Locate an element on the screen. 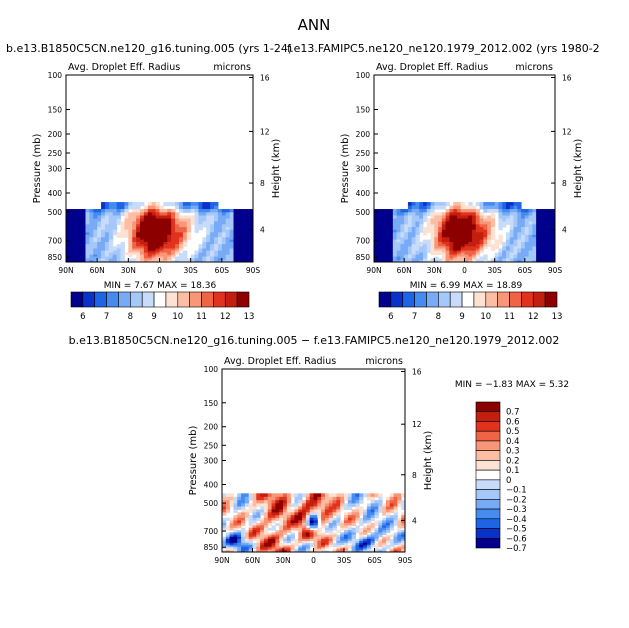  panel3-ylabel: Pressure (mb) is located at coordinates (193, 461).